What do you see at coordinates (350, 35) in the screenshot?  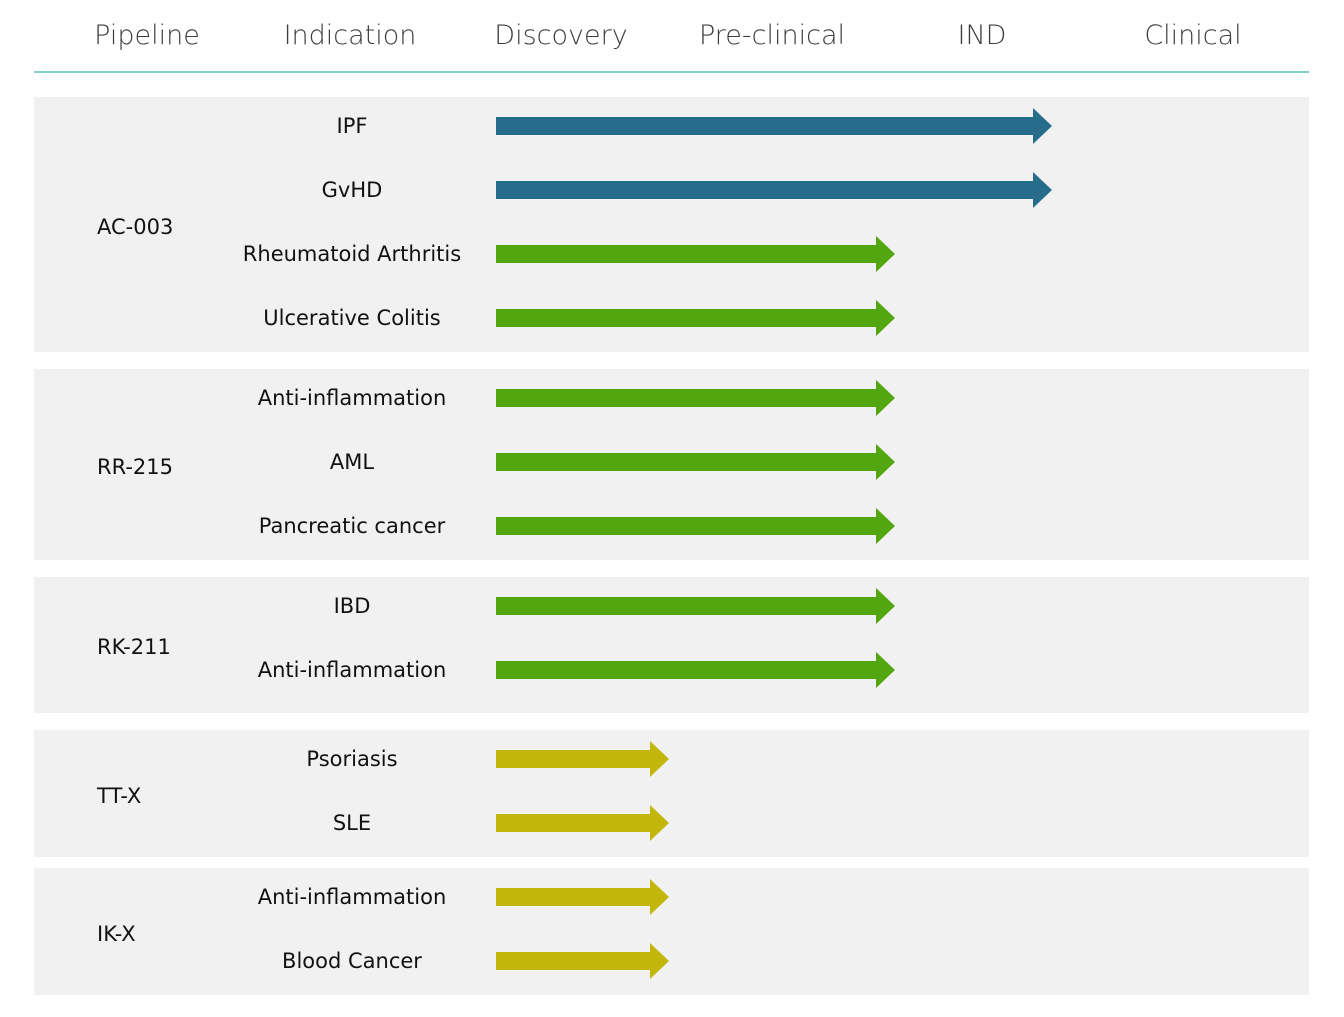 I see `header-indication: Indication` at bounding box center [350, 35].